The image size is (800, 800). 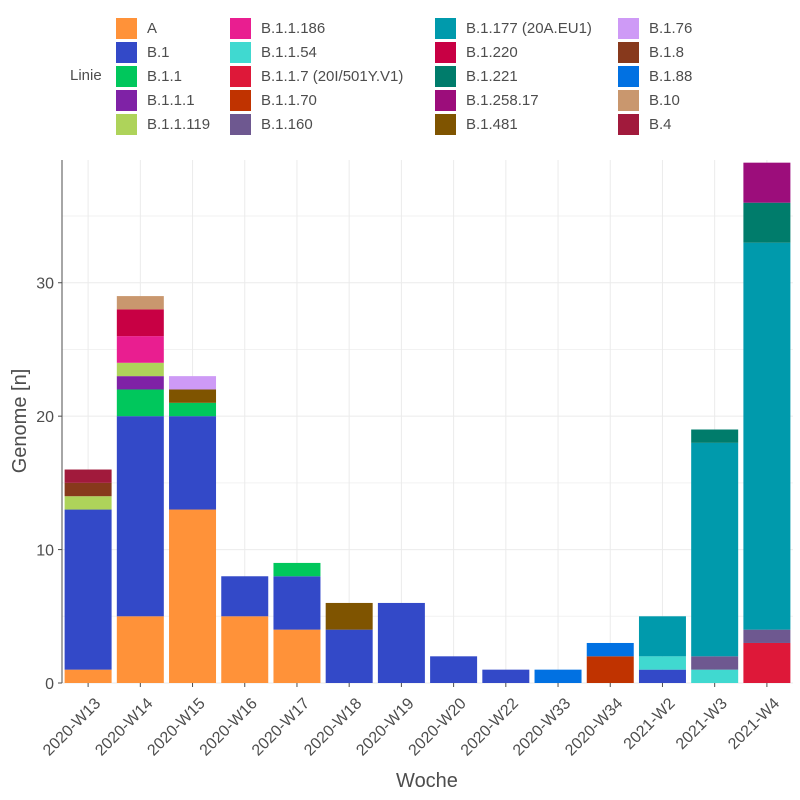 I want to click on y-tick-label: 20, so click(x=45, y=417).